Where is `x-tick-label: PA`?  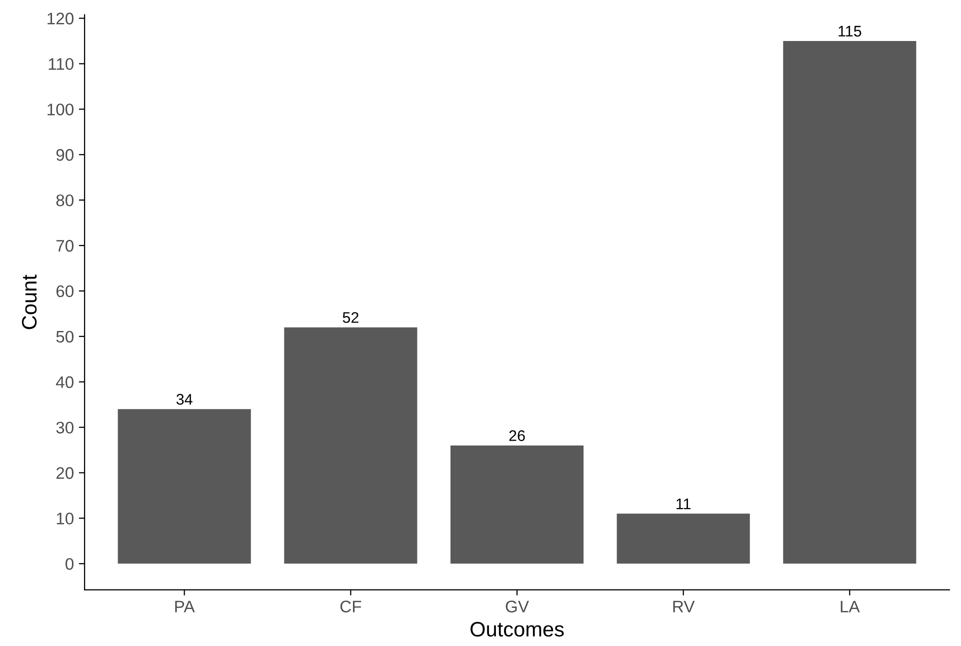 x-tick-label: PA is located at coordinates (185, 606).